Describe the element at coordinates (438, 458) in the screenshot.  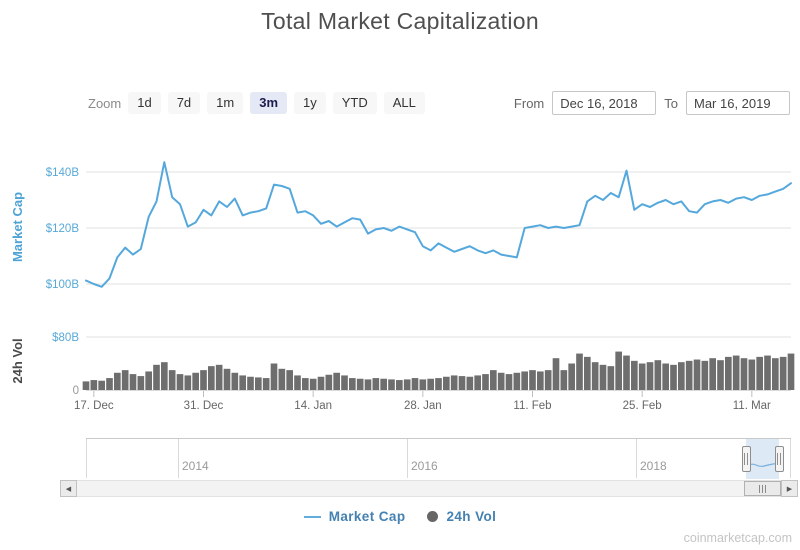
I see `navigator: 2014 2016 2018` at that location.